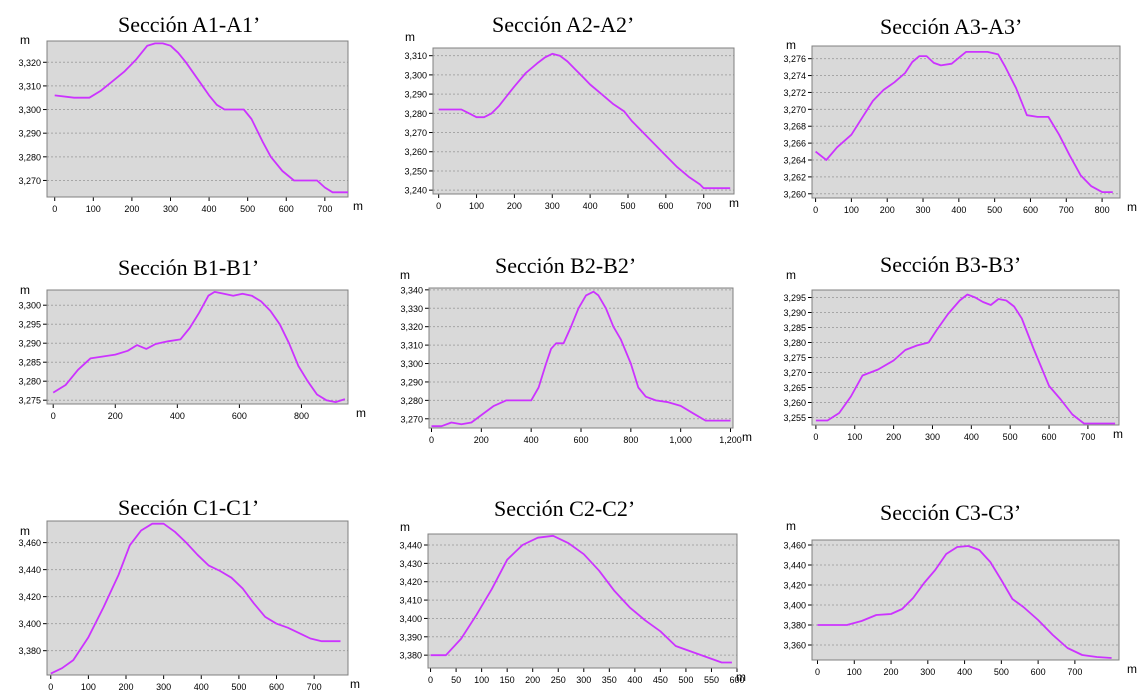  What do you see at coordinates (565, 508) in the screenshot?
I see `chart-title: Sección C2-C2’` at bounding box center [565, 508].